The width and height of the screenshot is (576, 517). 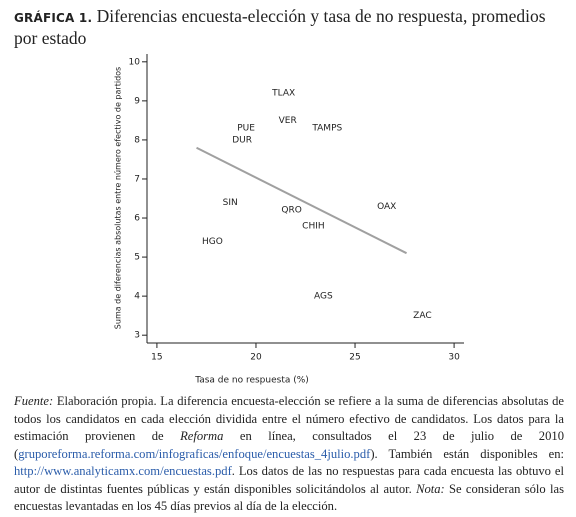 I want to click on note-segment: http://www.analyticamx.com/encuestas.pdf, so click(x=123, y=471).